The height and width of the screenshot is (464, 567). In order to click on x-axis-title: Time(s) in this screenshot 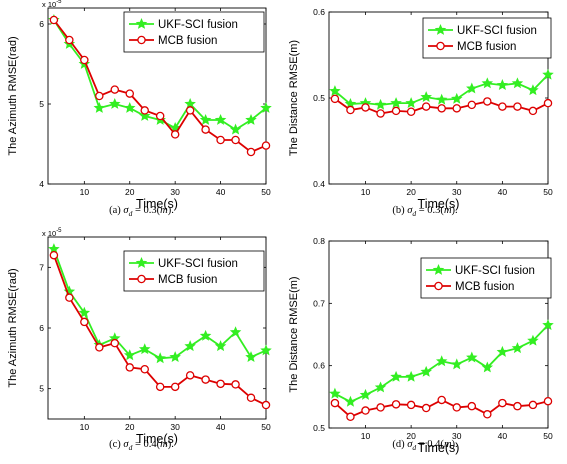, I will do `click(439, 448)`.